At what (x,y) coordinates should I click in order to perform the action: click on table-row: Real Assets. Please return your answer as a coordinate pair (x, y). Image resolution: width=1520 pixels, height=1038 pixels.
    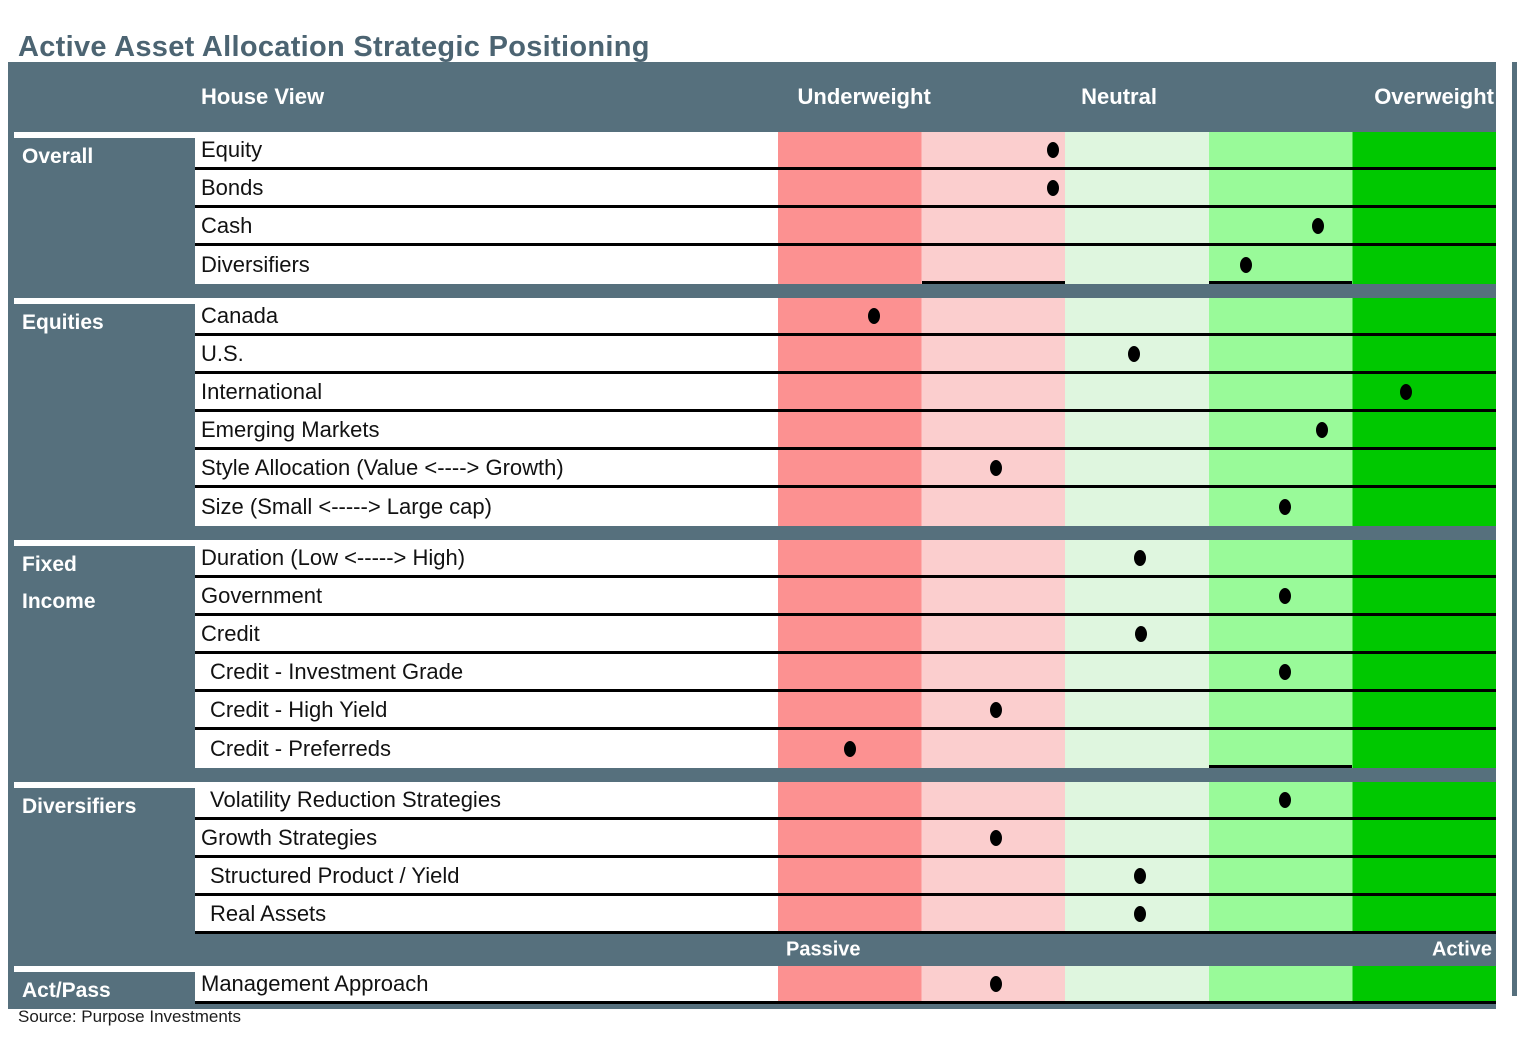
    Looking at the image, I should click on (845, 915).